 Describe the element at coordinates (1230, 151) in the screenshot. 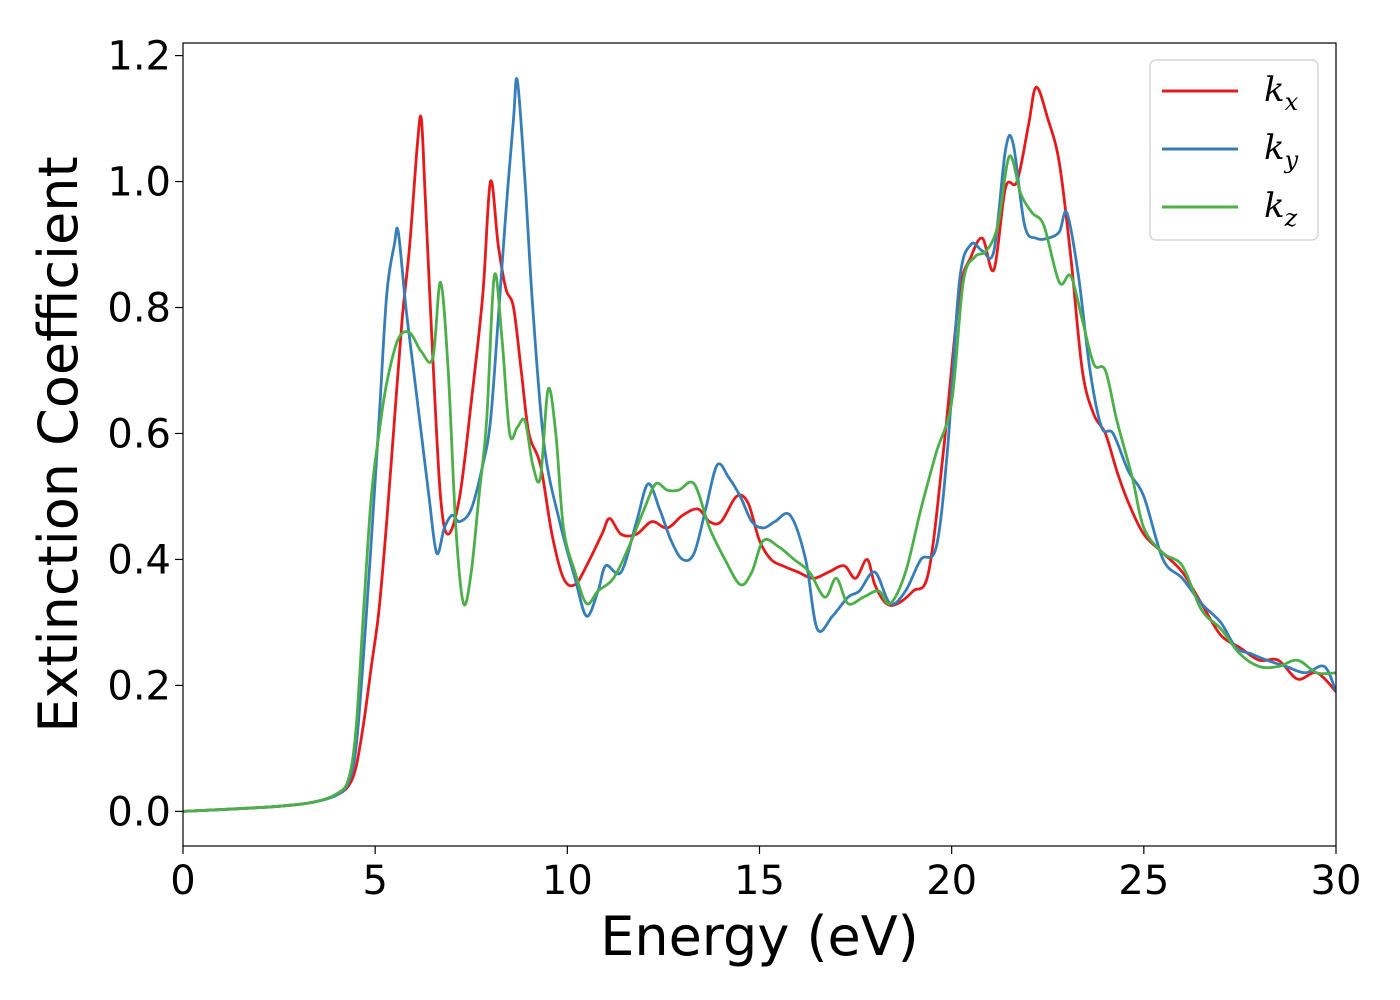

I see `legend-item-y: ky` at that location.